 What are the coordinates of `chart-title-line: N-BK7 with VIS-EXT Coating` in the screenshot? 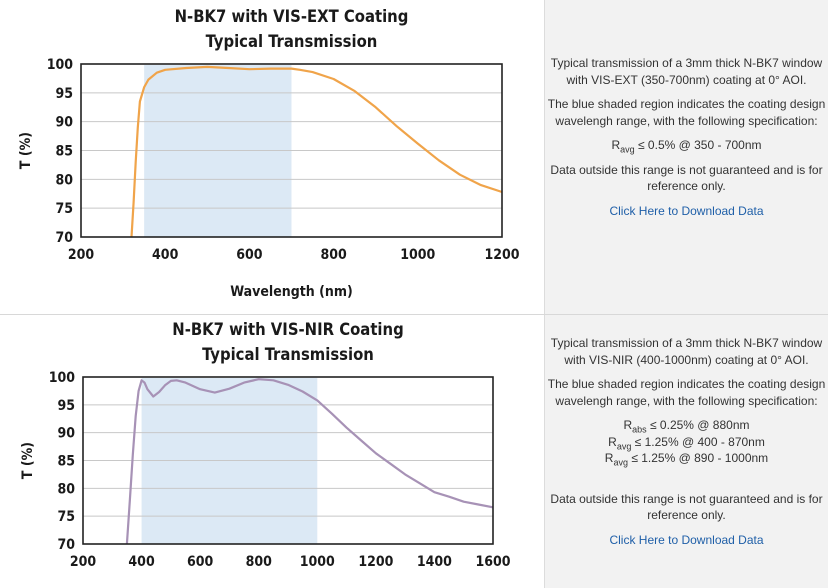 It's located at (292, 16).